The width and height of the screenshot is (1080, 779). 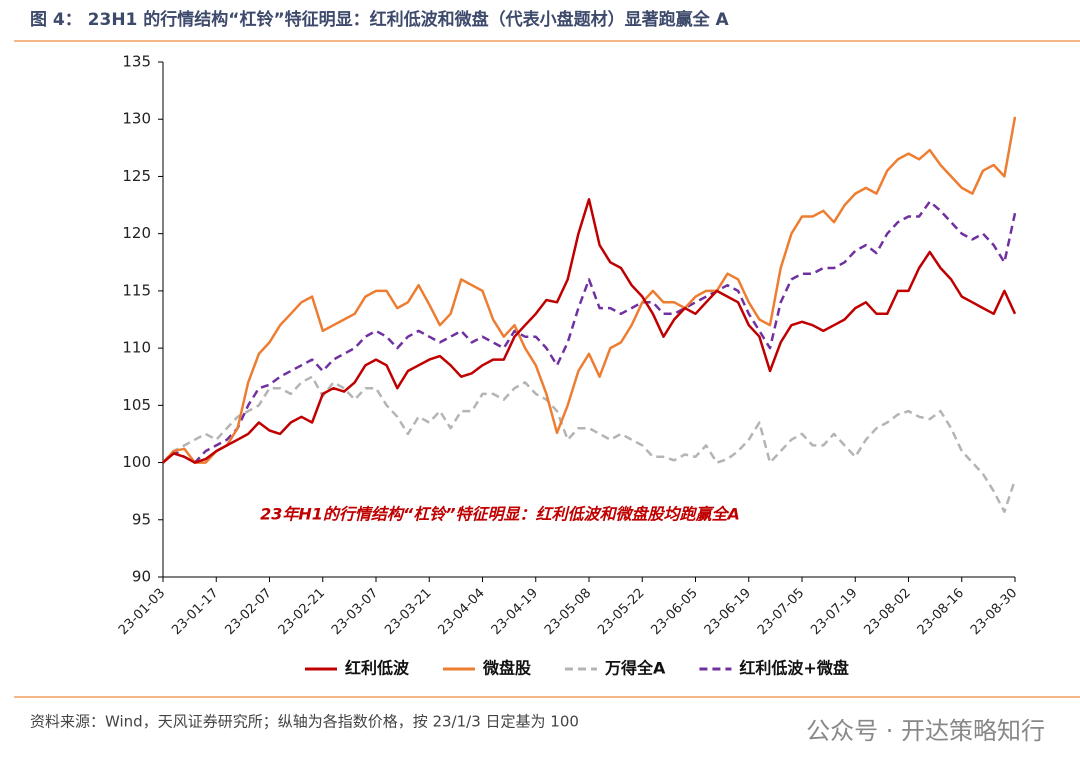 What do you see at coordinates (781, 612) in the screenshot?
I see `x-tick-label: 23-07-05` at bounding box center [781, 612].